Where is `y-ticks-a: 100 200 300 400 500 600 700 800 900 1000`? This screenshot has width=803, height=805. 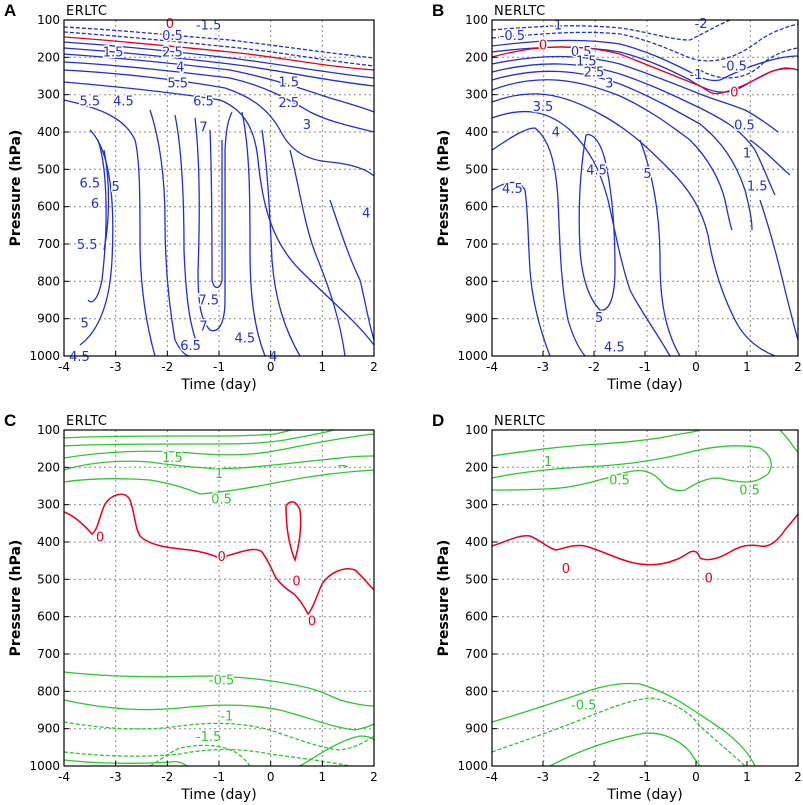
y-ticks-a: 100 200 300 400 500 600 700 800 900 1000 is located at coordinates (49, 188).